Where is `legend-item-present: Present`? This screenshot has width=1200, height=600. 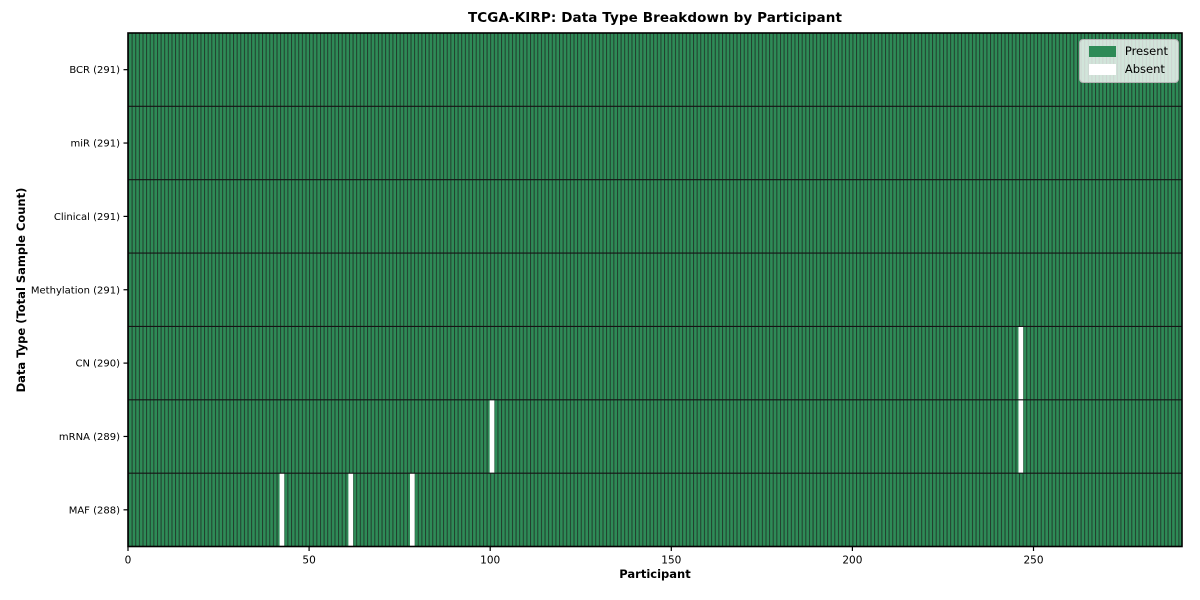 legend-item-present: Present is located at coordinates (1128, 51).